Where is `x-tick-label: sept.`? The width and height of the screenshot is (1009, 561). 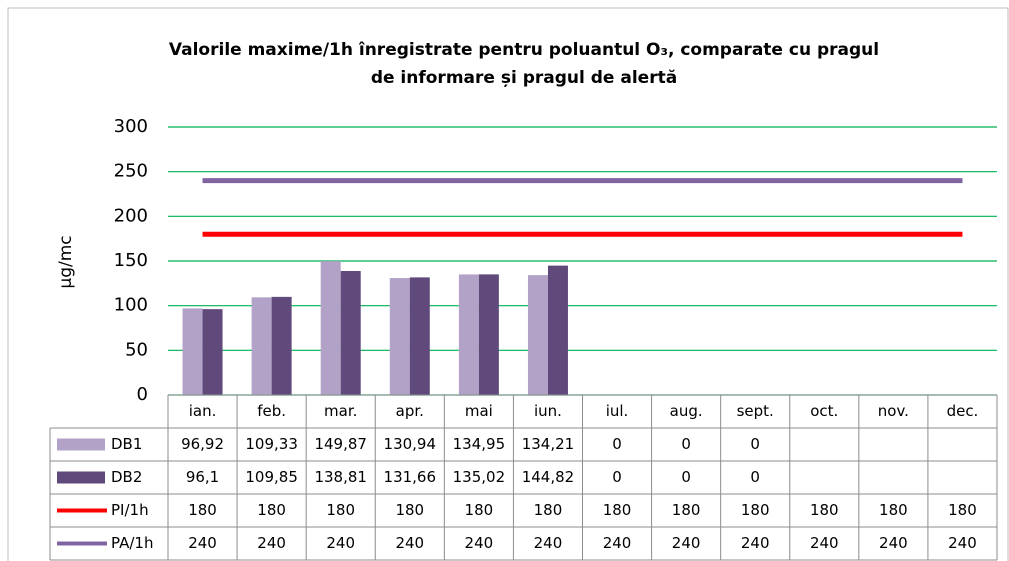
x-tick-label: sept. is located at coordinates (755, 411).